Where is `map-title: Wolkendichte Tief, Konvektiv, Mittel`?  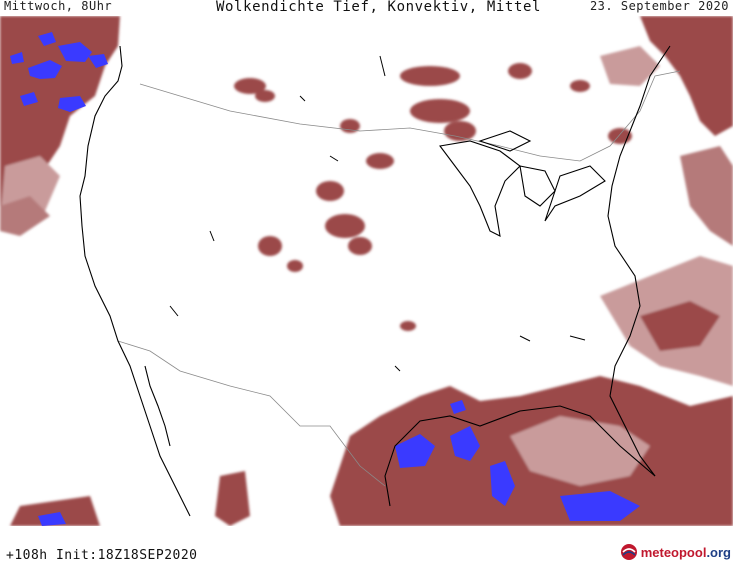
map-title: Wolkendichte Tief, Konvektiv, Mittel is located at coordinates (379, 7).